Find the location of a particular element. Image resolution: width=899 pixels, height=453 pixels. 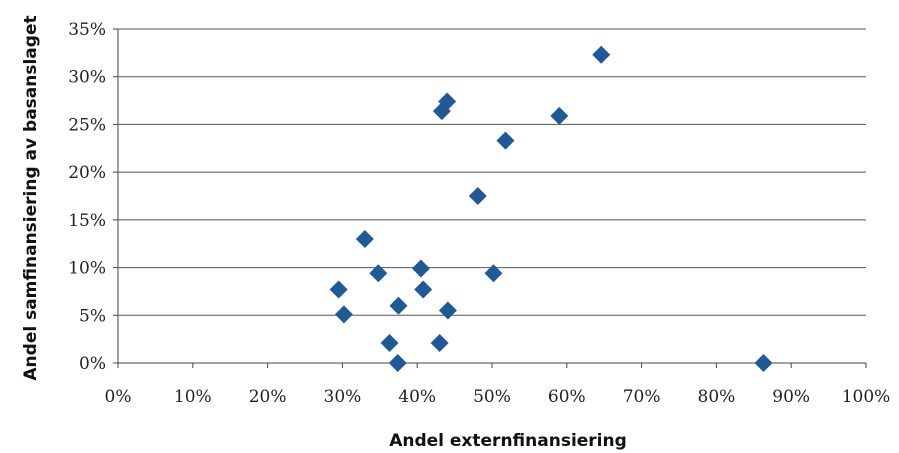

x-tick-label: 50% is located at coordinates (492, 397).